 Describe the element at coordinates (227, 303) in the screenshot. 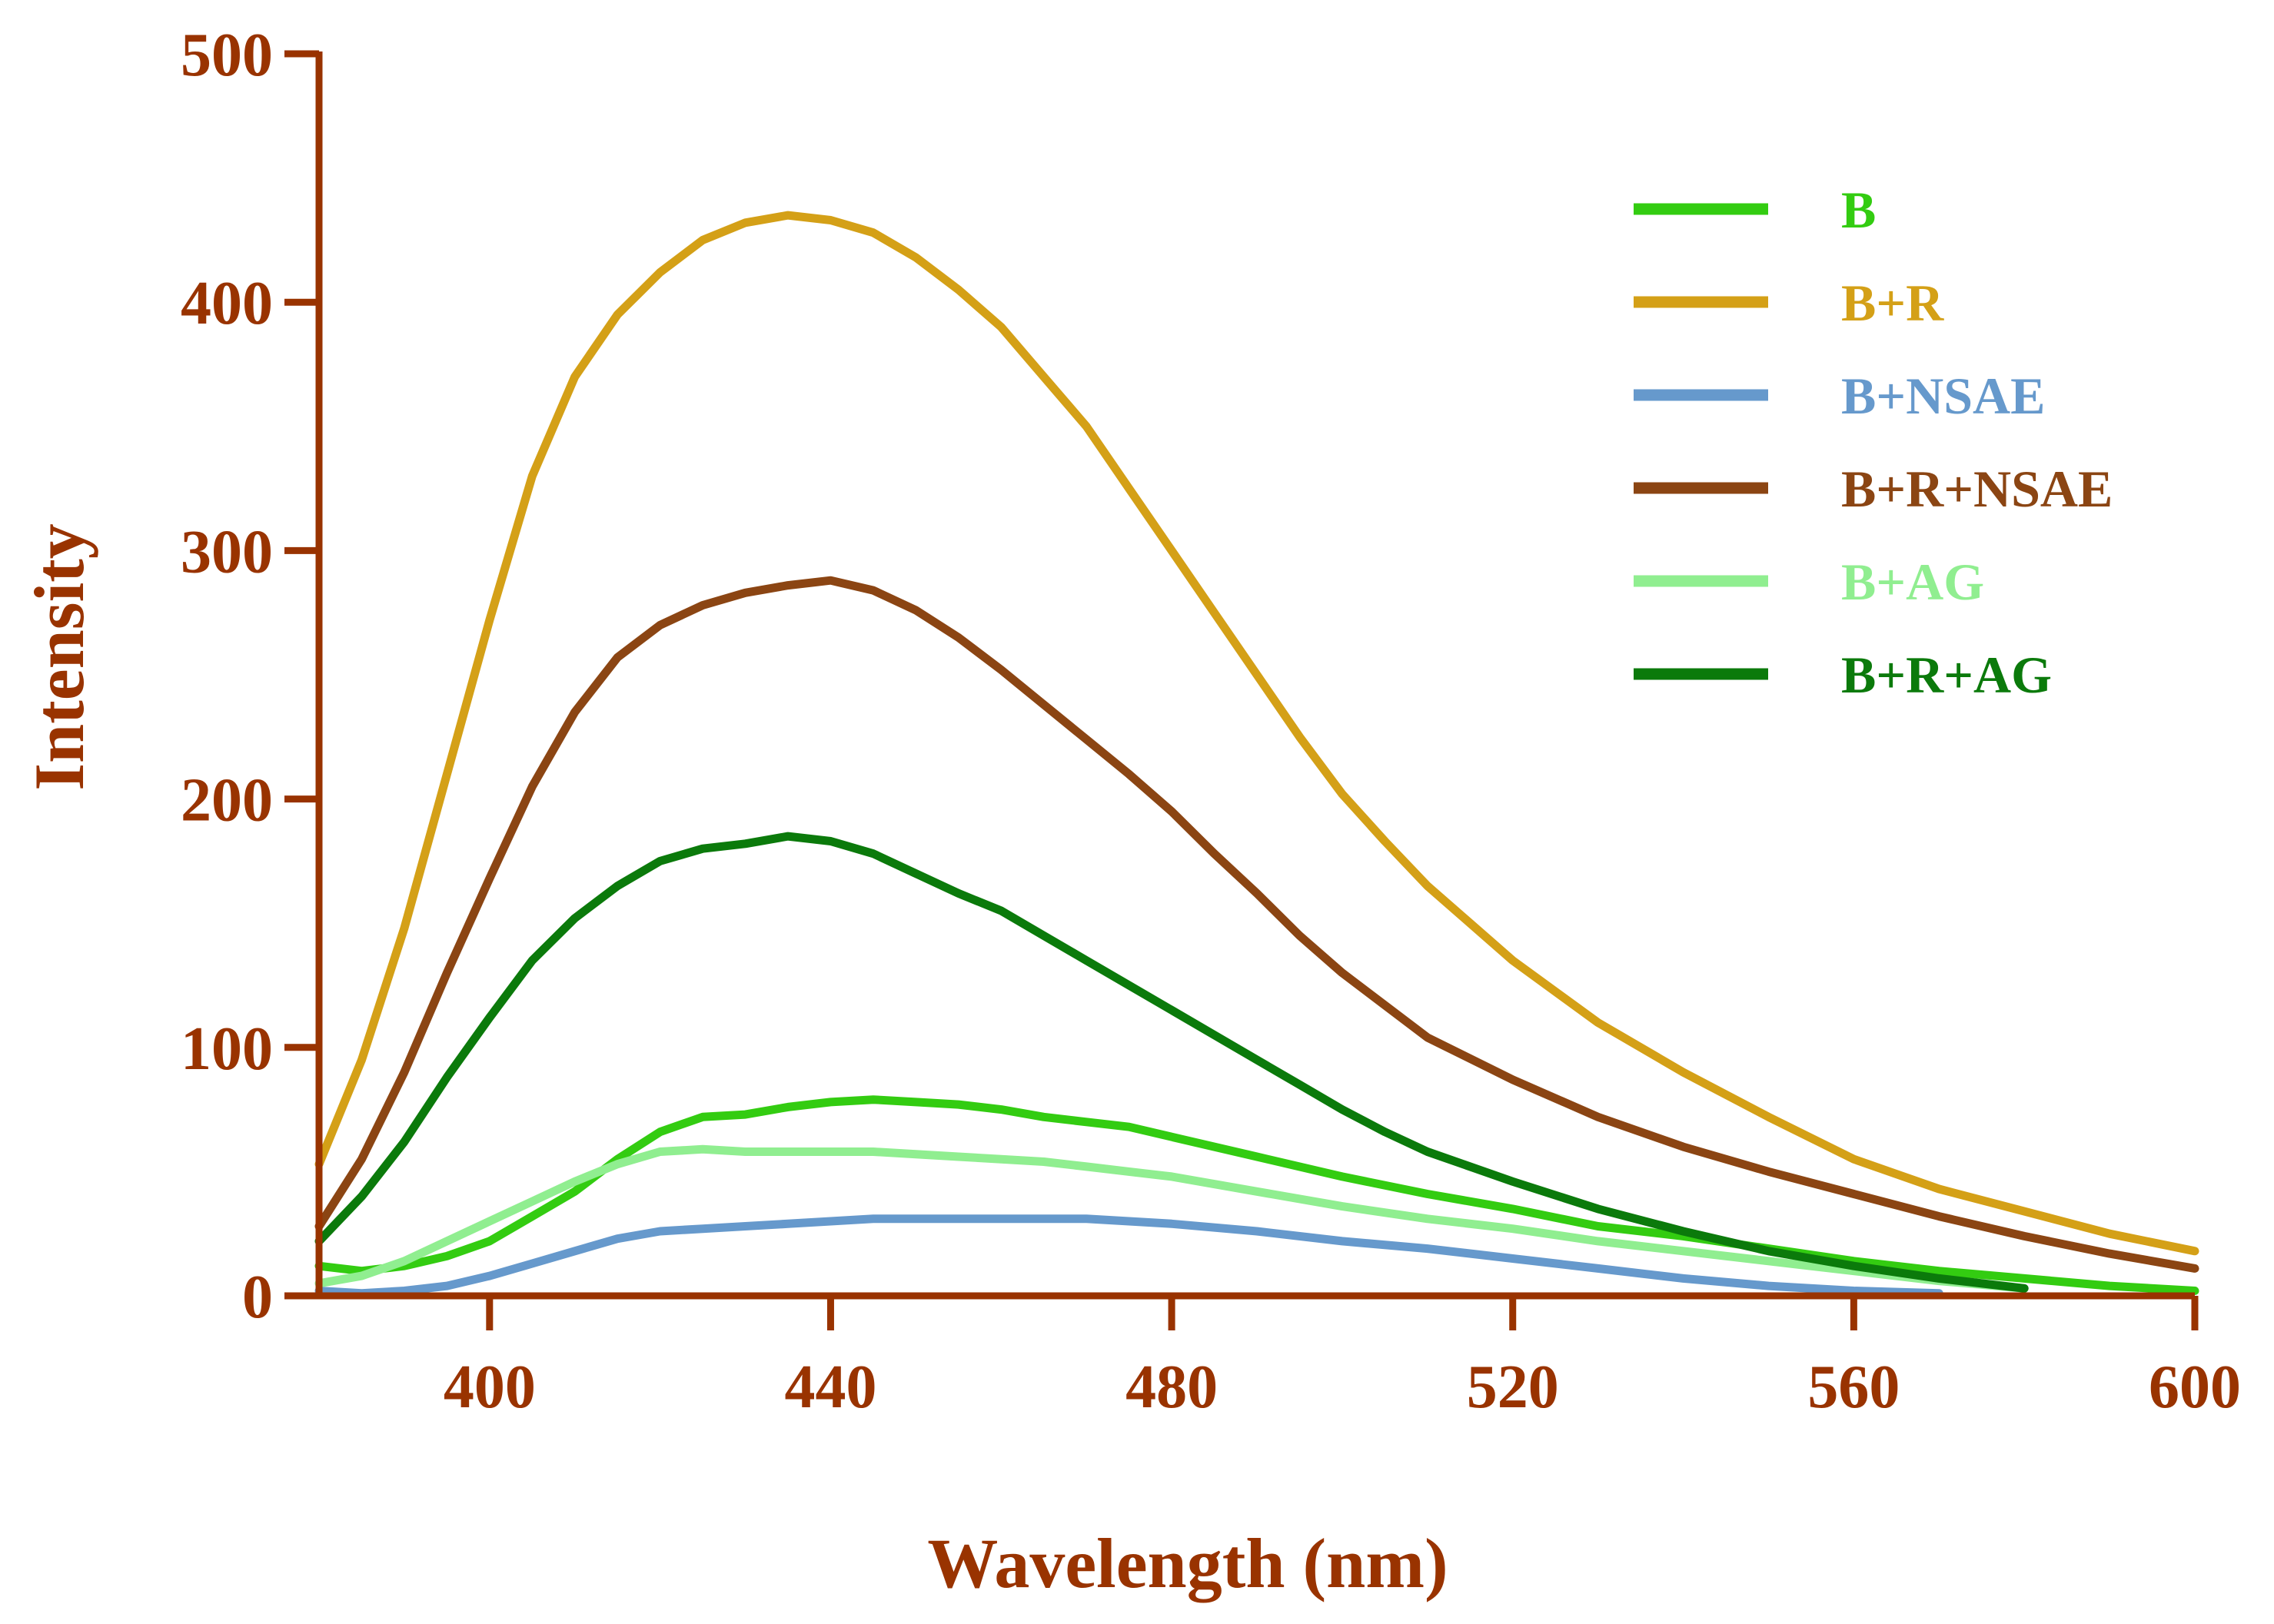

I see `y-tick-label-4: 400` at that location.